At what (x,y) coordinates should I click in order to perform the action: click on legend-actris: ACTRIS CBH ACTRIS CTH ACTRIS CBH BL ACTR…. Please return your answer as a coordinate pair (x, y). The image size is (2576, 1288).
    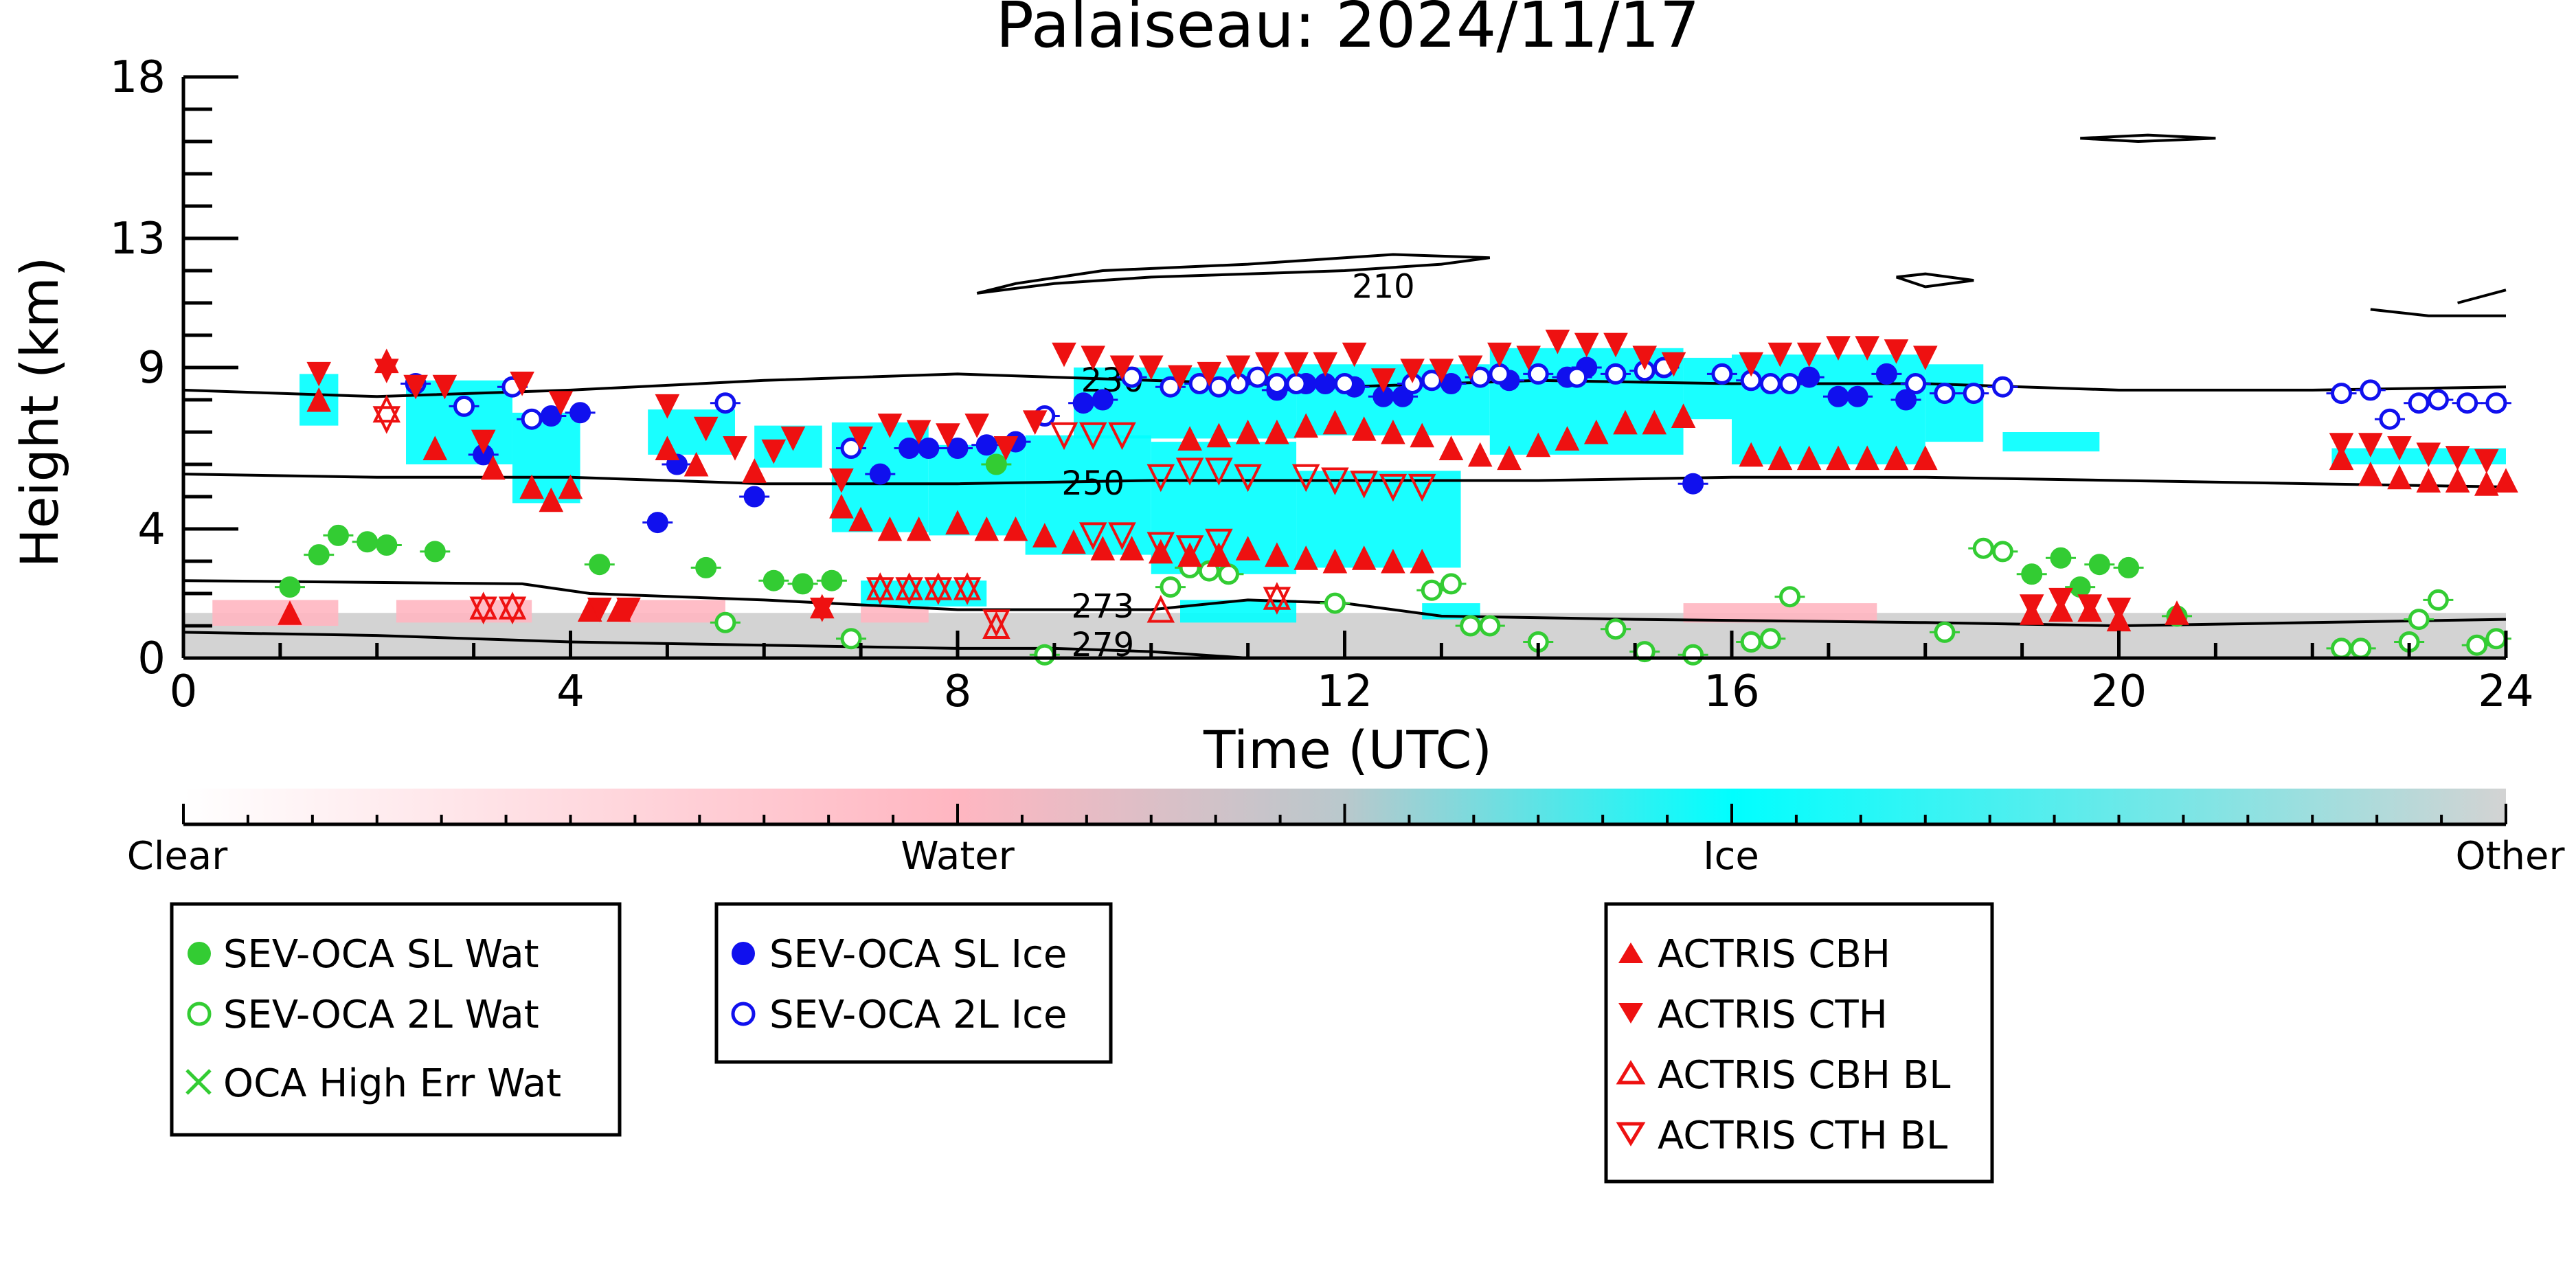
    Looking at the image, I should click on (1799, 1043).